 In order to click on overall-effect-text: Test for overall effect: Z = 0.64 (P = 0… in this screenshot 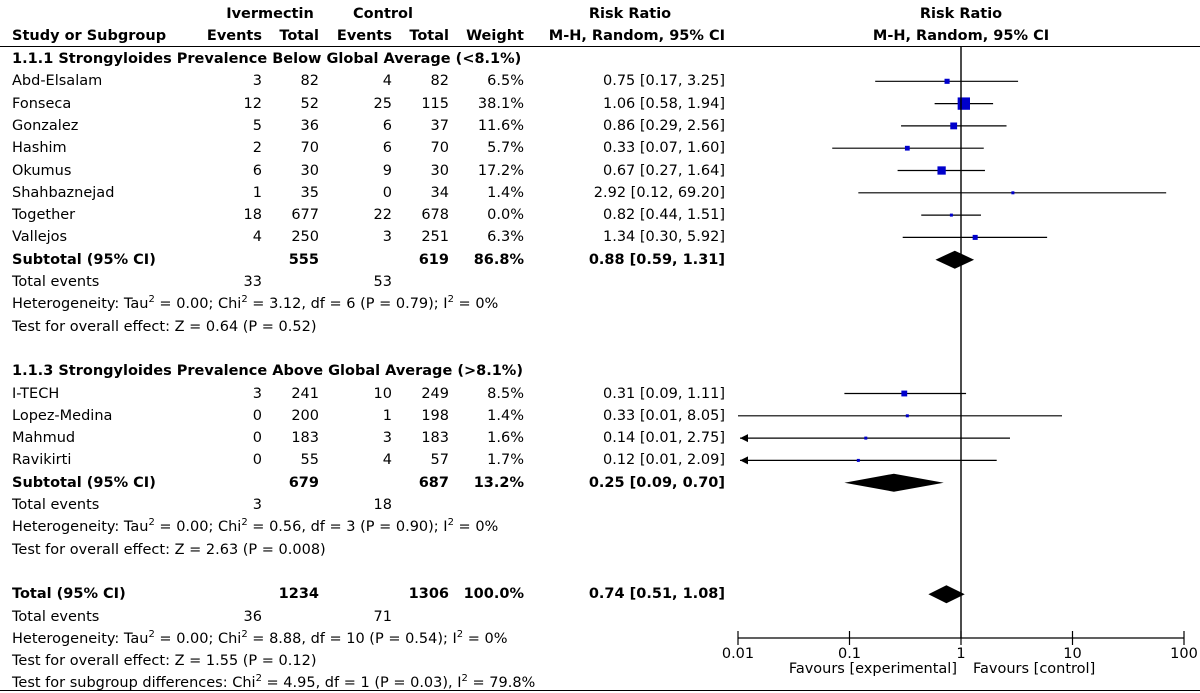, I will do `click(164, 326)`.